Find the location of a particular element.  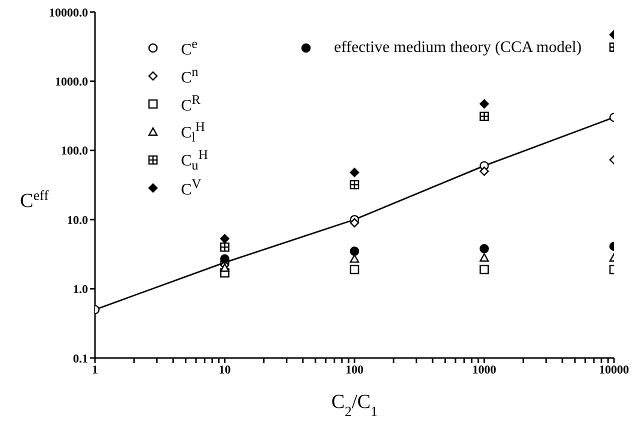

y-tick-label: 100.0 is located at coordinates (74, 151).